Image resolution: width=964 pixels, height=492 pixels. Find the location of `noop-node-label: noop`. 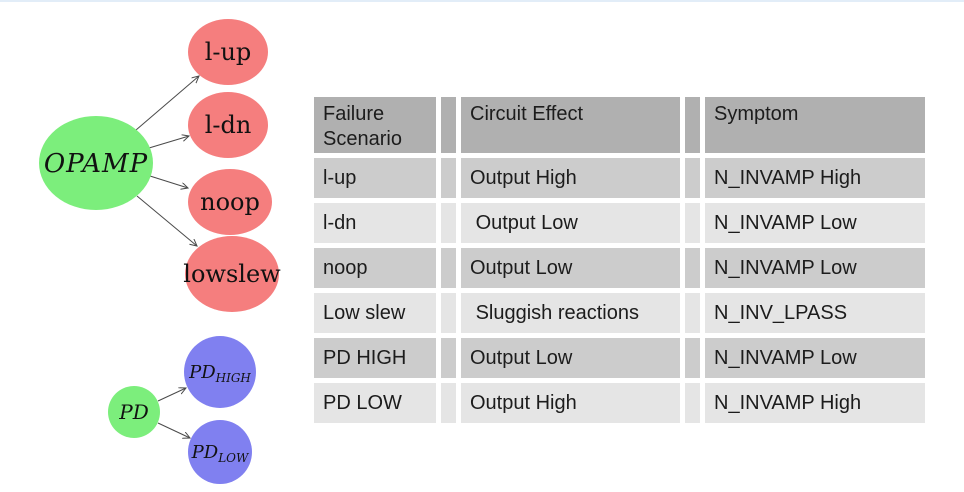

noop-node-label: noop is located at coordinates (230, 202).